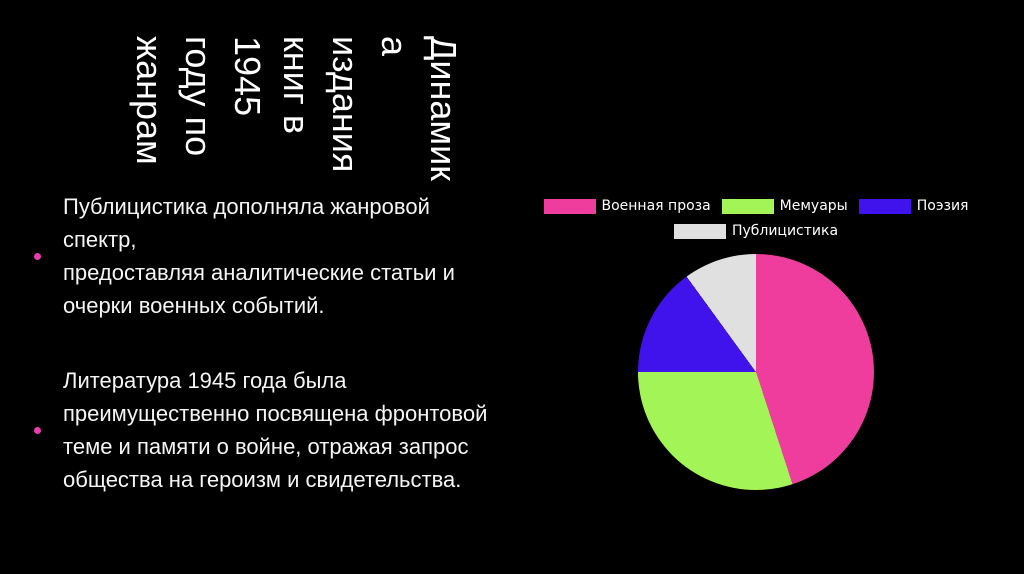  I want to click on legend-item-1: Мемуары, so click(784, 206).